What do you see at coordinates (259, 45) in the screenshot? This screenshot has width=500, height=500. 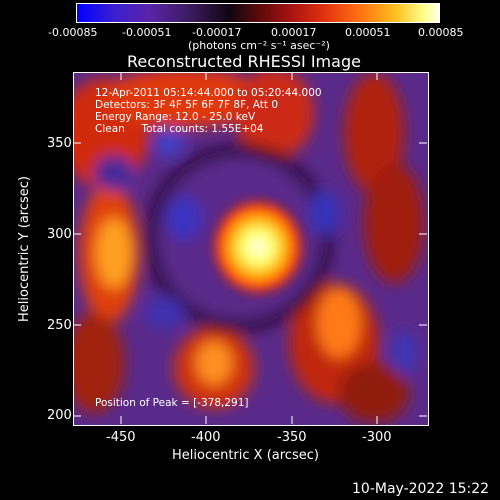 I see `colorbar-units: (photons cm⁻² s⁻¹ asec⁻²)` at bounding box center [259, 45].